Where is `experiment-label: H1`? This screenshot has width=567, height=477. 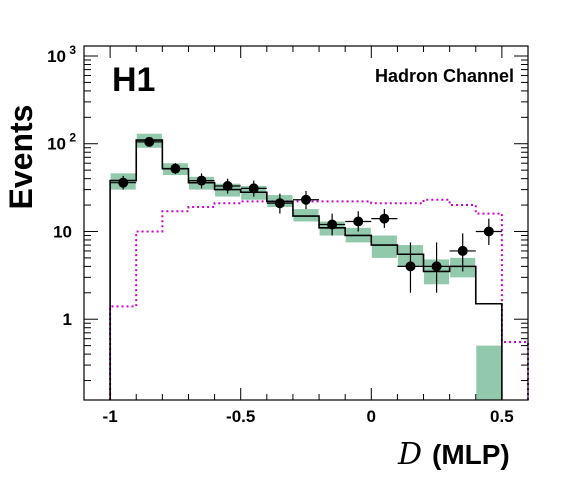
experiment-label: H1 is located at coordinates (133, 80).